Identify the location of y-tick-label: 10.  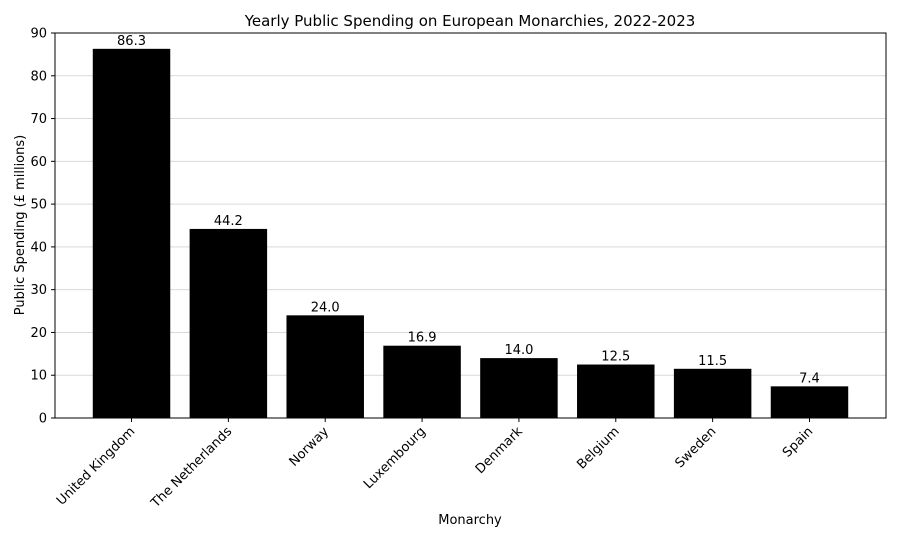
(38, 376).